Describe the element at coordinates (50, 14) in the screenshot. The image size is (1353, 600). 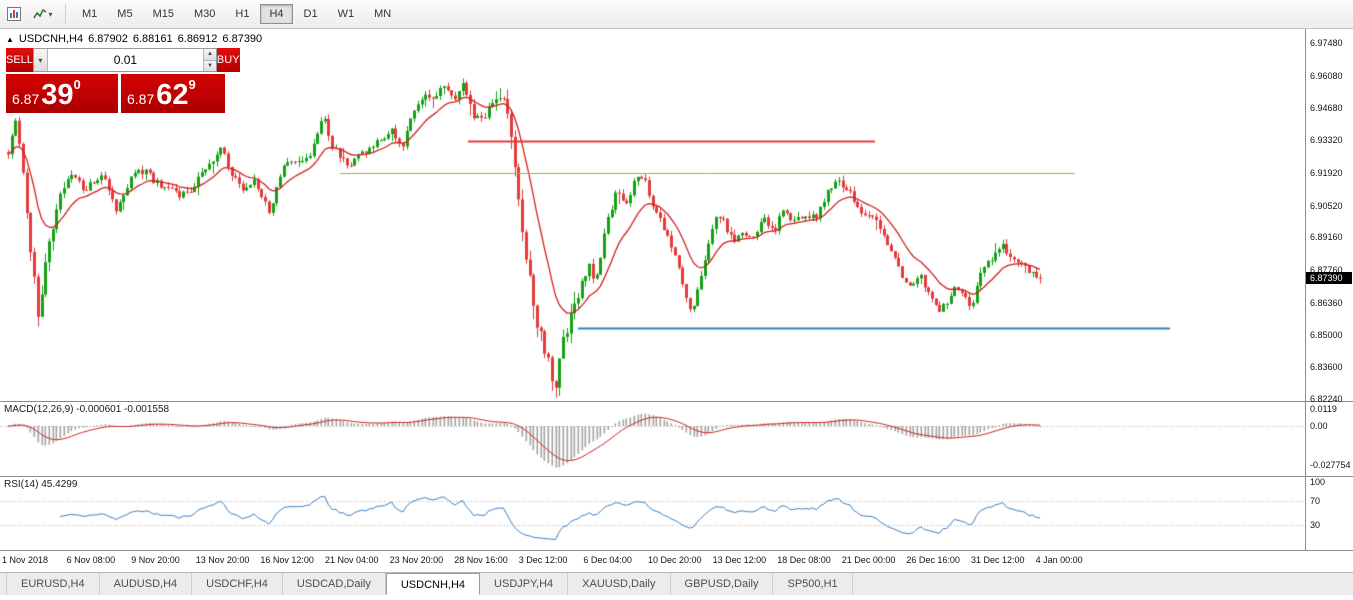
I see `indicators-dropdown-icon: ▾` at that location.